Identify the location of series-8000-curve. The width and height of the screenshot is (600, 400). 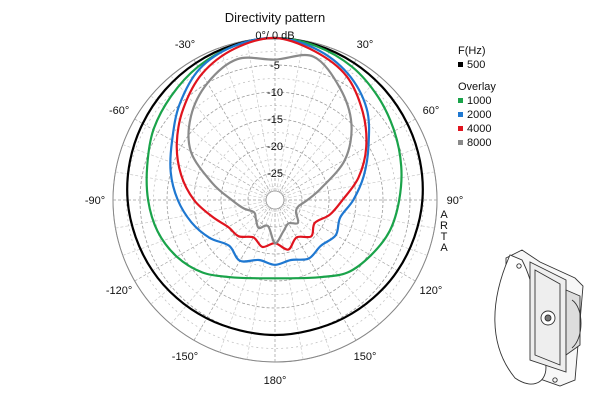
(270, 149).